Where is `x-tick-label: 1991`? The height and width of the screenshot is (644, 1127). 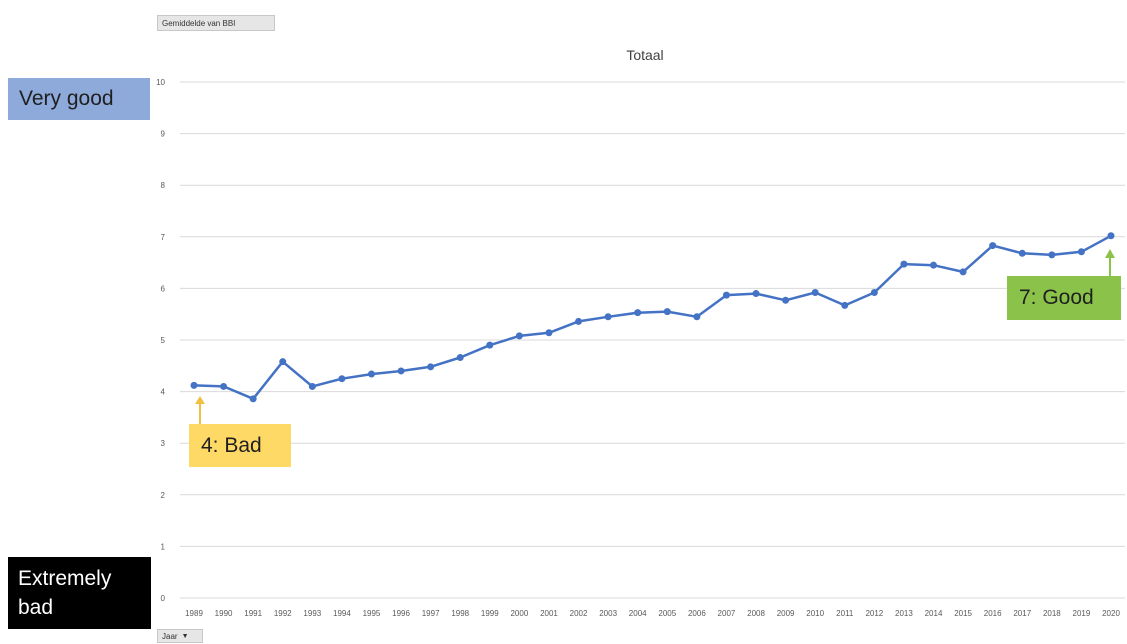 x-tick-label: 1991 is located at coordinates (253, 613).